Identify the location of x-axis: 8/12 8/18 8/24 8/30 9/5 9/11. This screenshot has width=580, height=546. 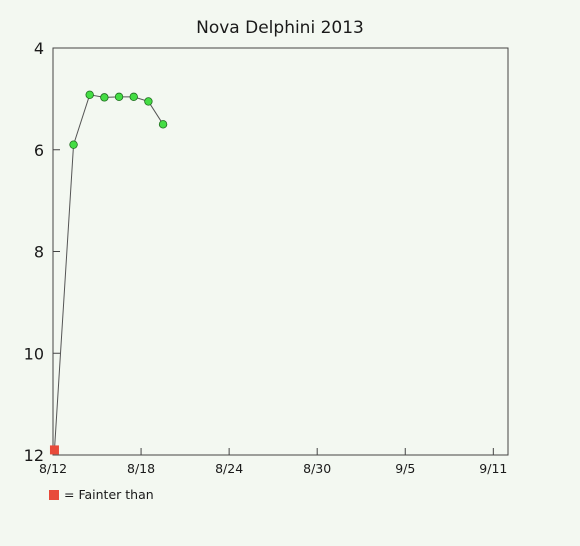
(273, 462).